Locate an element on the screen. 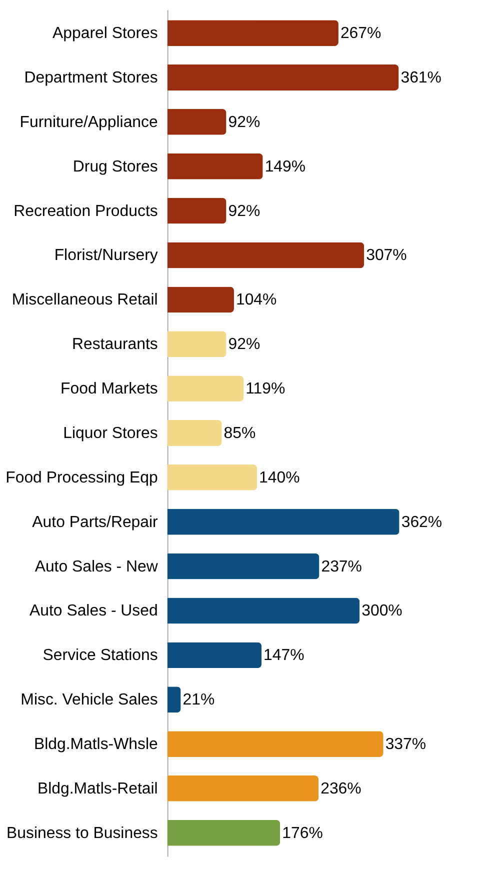 This screenshot has width=487, height=877. data-label: 337% is located at coordinates (405, 745).